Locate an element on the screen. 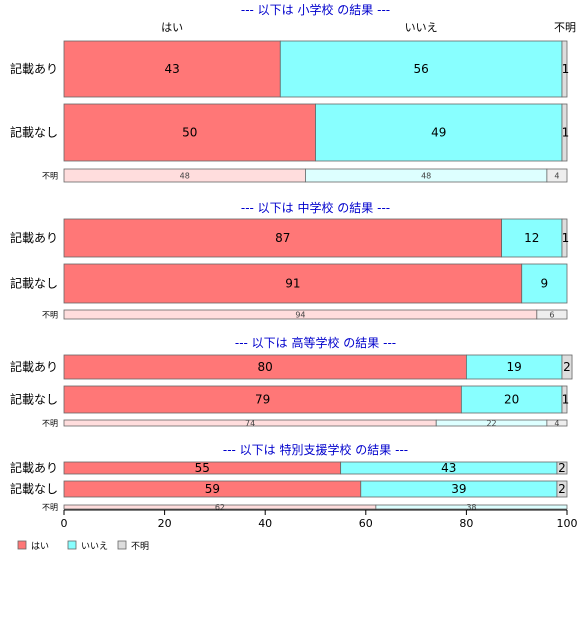 The height and width of the screenshot is (636, 580). bar-value-label: 39 is located at coordinates (458, 489).